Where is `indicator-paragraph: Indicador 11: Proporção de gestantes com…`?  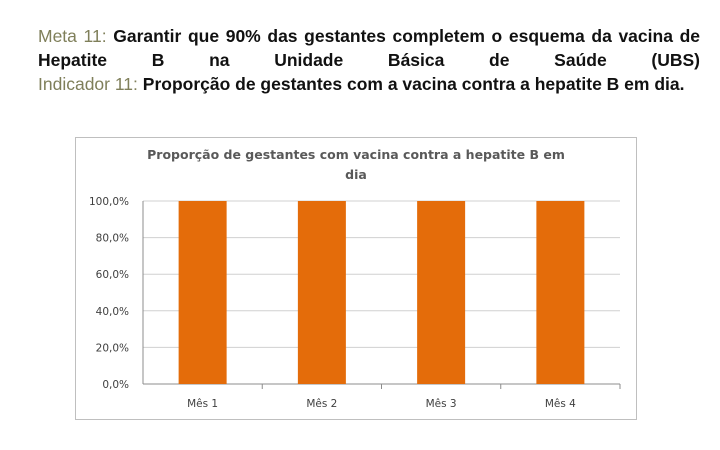
indicator-paragraph: Indicador 11: Proporção de gestantes com… is located at coordinates (369, 84).